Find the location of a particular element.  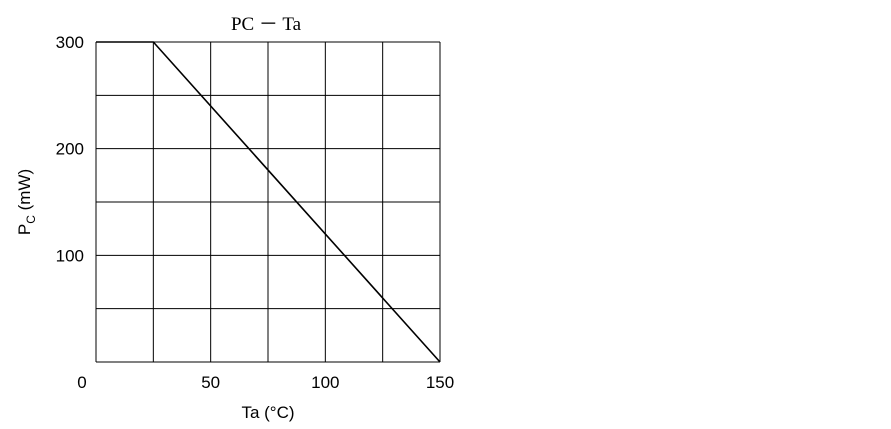

y-axis-label-main: P is located at coordinates (24, 229).